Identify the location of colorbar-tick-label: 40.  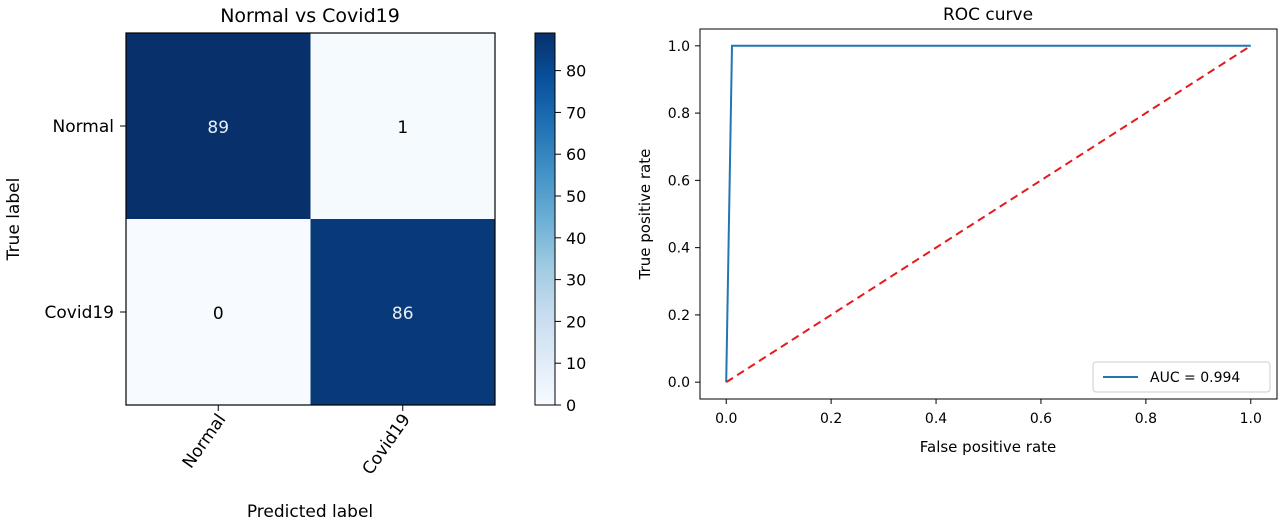
(576, 238).